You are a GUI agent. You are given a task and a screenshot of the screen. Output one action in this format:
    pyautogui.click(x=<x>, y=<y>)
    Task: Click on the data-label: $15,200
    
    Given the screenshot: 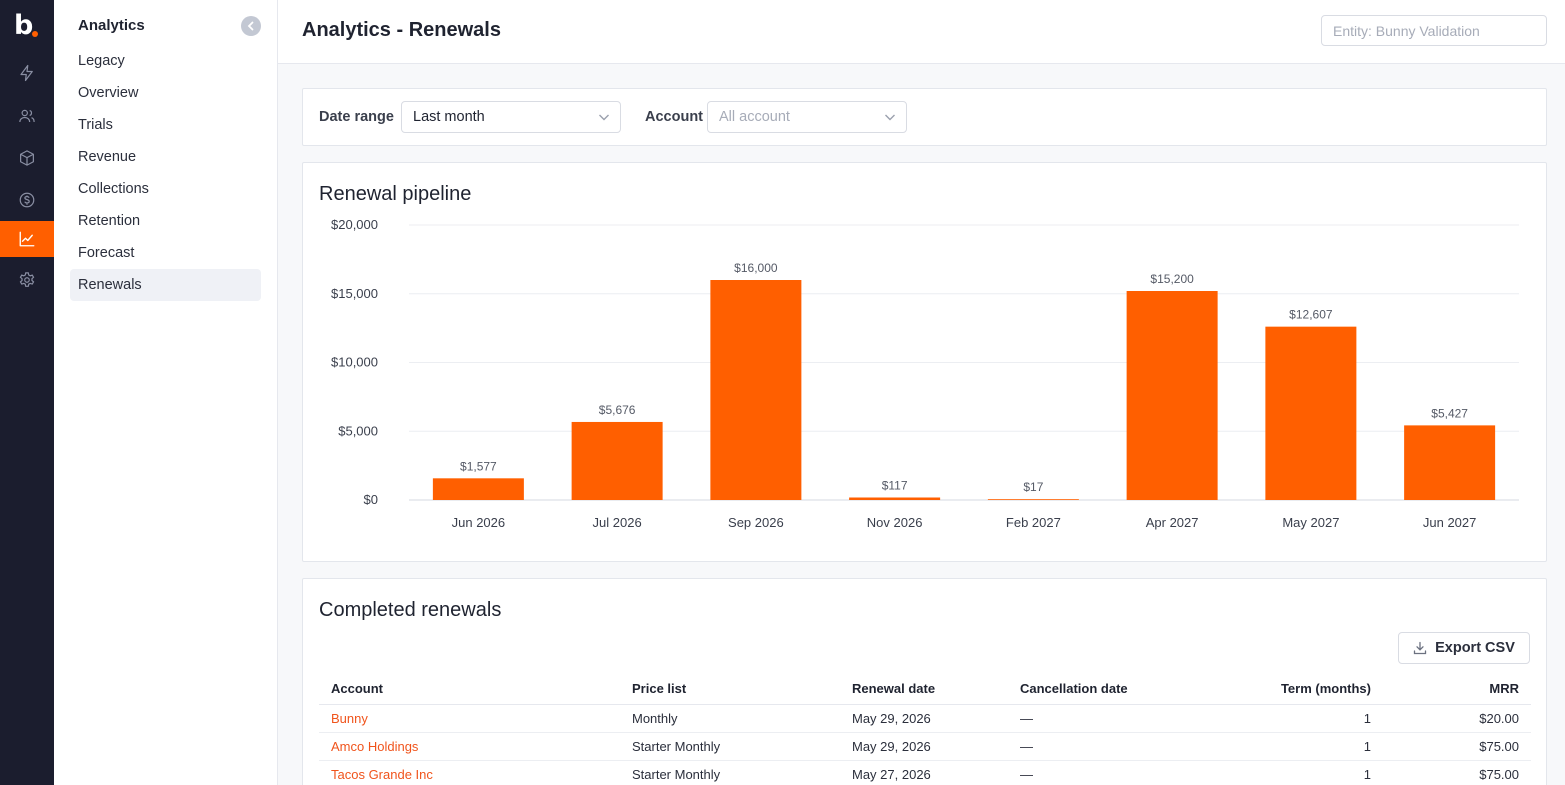 What is the action you would take?
    pyautogui.click(x=1172, y=279)
    